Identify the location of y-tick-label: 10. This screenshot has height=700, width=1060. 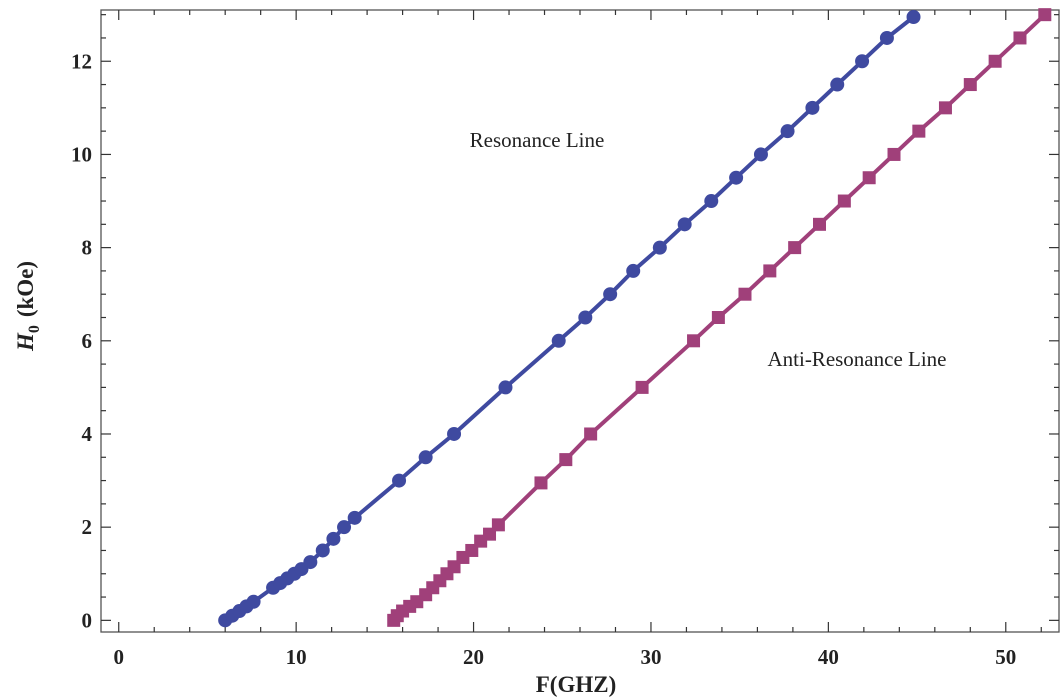
(81, 154).